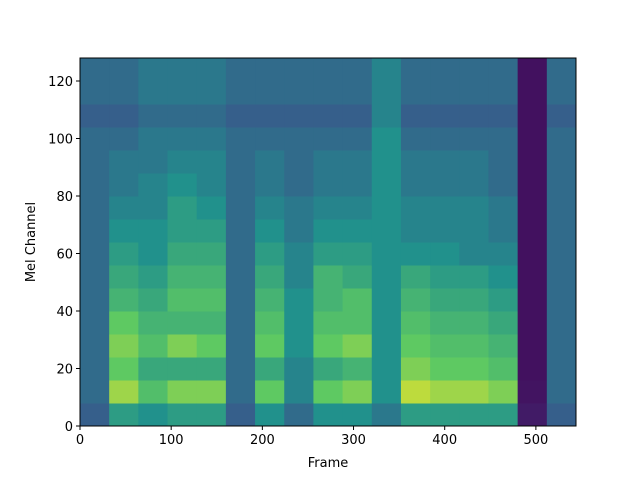 This screenshot has width=640, height=480. I want to click on y-tick-label: 100, so click(60, 140).